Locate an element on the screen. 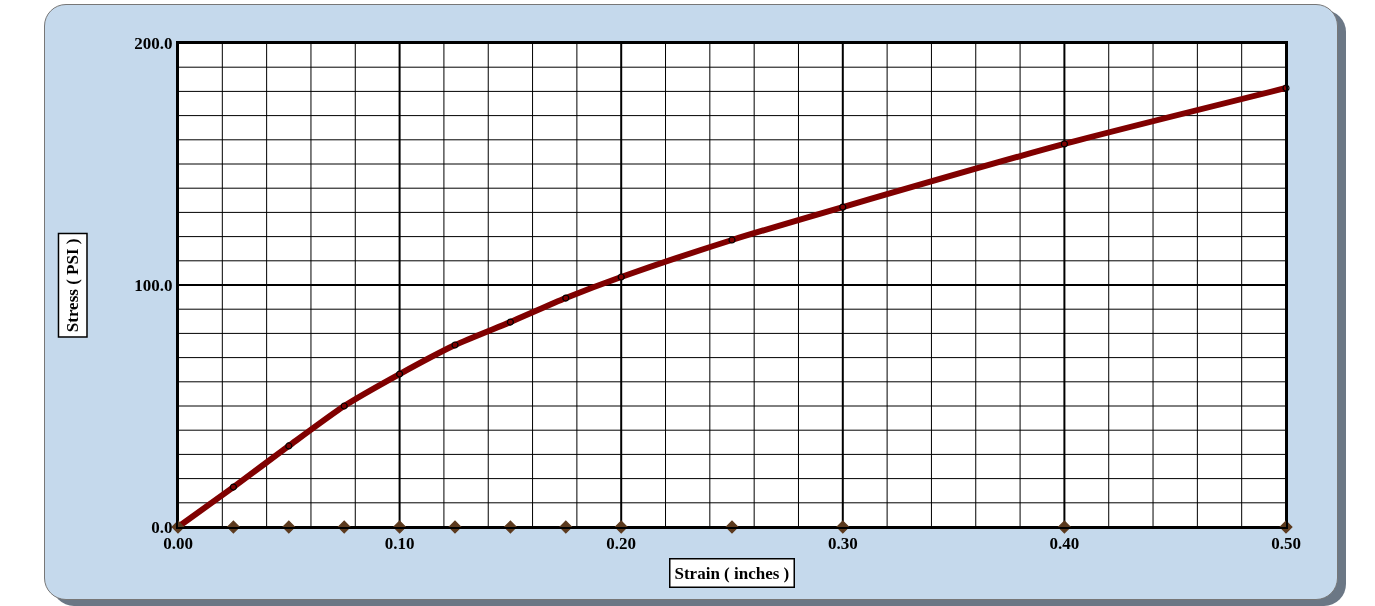  x-tick-label: 0.50 is located at coordinates (1286, 544).